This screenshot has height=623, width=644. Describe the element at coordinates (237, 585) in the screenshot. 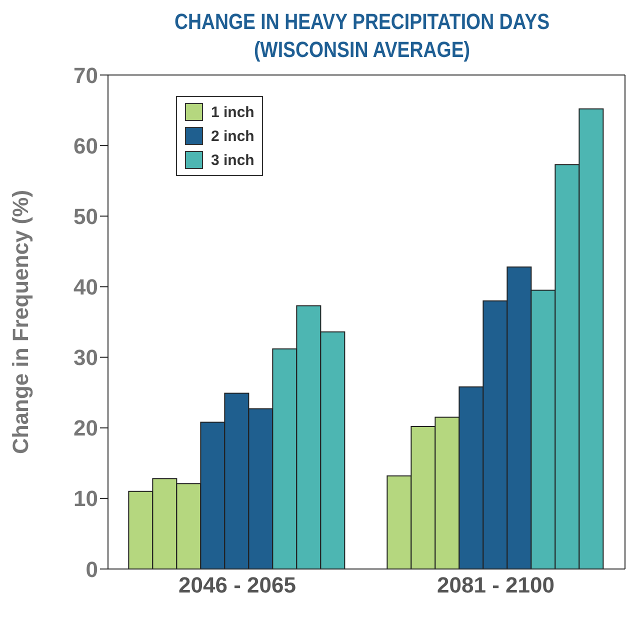

I see `x-tick-label: 2046 - 2065` at that location.